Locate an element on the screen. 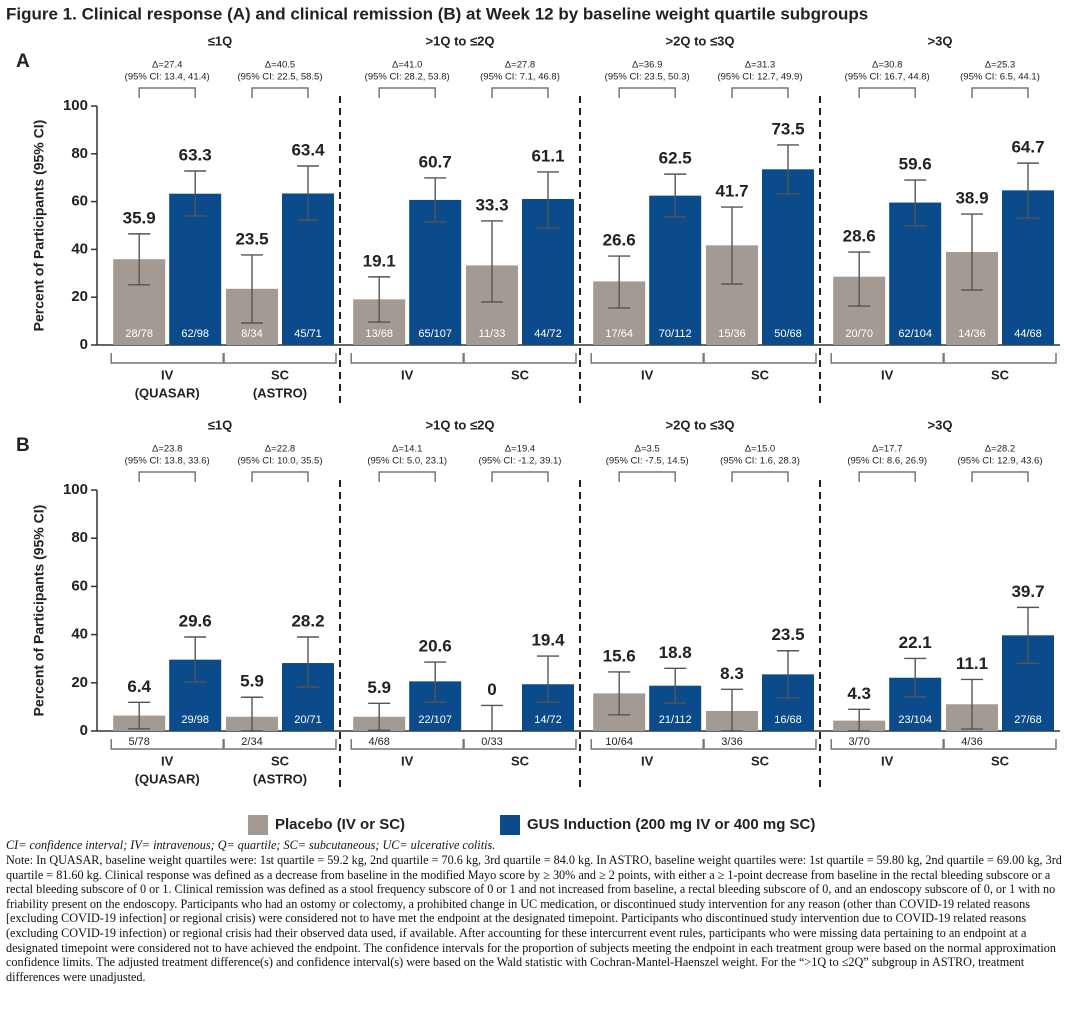 The width and height of the screenshot is (1080, 1018). delta-label: Δ=27.8 is located at coordinates (520, 65).